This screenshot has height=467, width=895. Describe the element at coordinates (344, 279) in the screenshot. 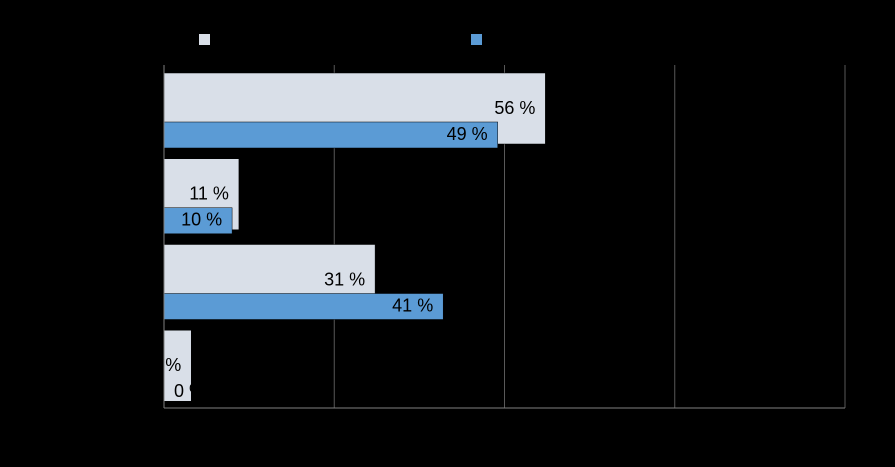

I see `value-label: 31 %` at that location.